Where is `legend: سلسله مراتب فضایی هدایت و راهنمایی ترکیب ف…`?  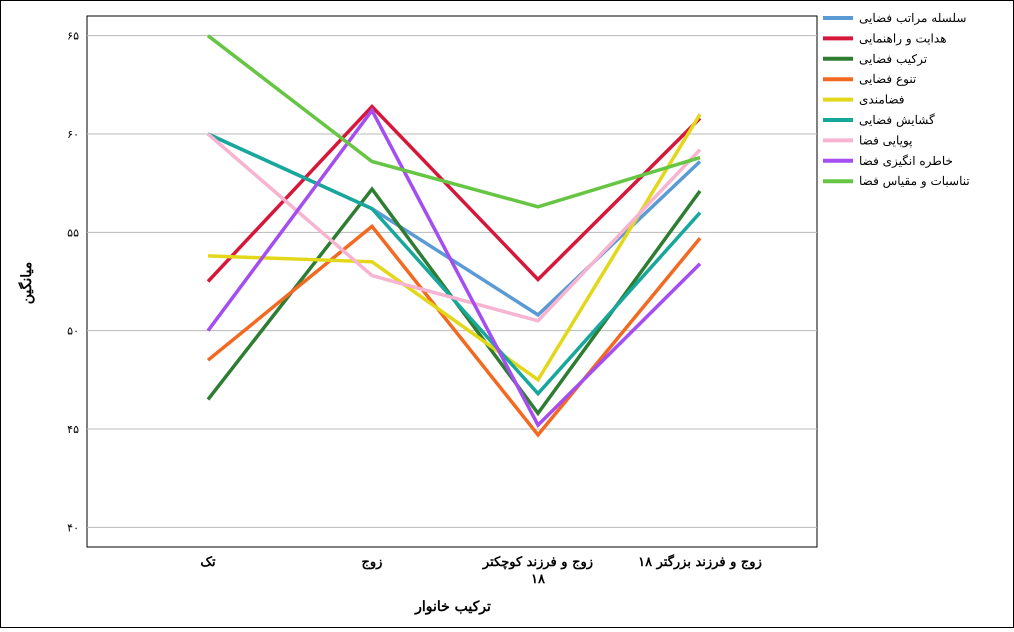
legend: سلسله مراتب فضایی هدایت و راهنمایی ترکیب ف… is located at coordinates (896, 99).